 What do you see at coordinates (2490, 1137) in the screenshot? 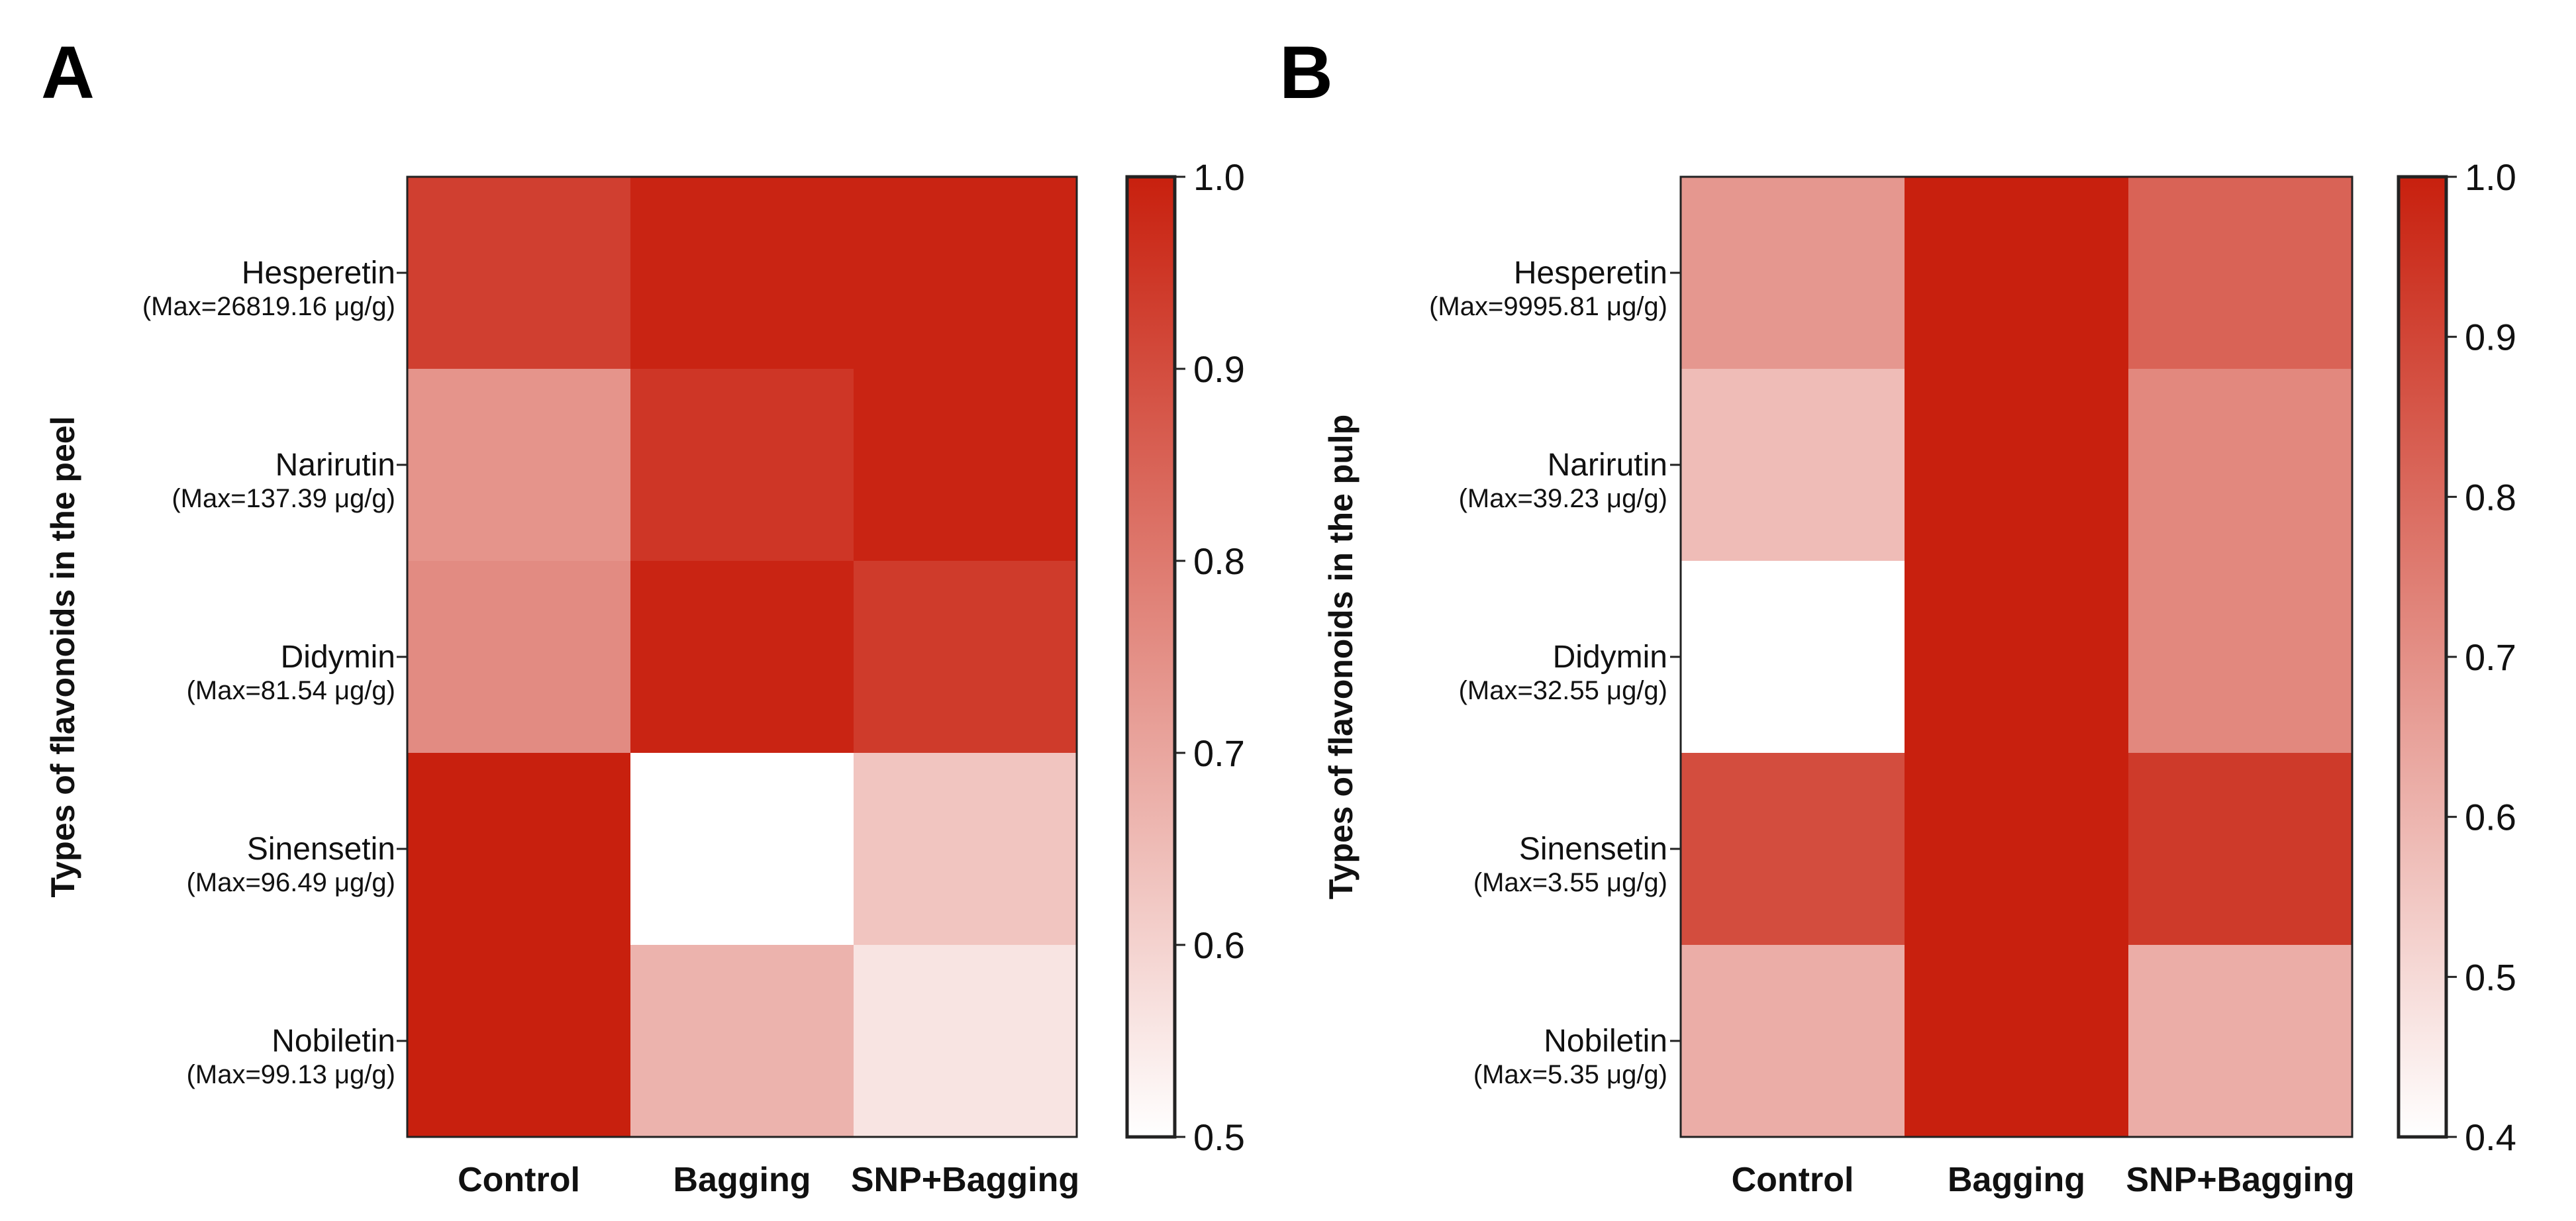
I see `colorbar-tick-label: 0.4` at bounding box center [2490, 1137].